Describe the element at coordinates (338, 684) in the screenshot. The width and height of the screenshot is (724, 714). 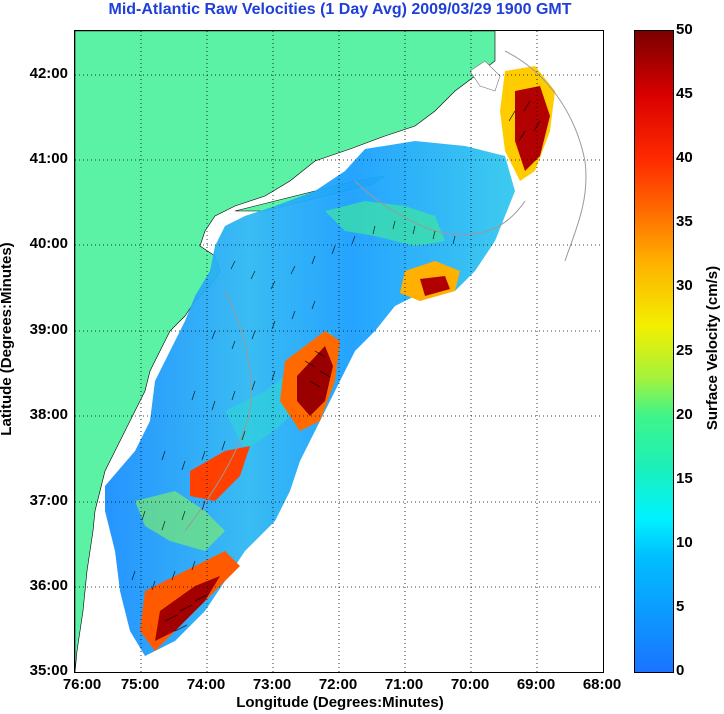
I see `x-tick-label: 72:00` at that location.